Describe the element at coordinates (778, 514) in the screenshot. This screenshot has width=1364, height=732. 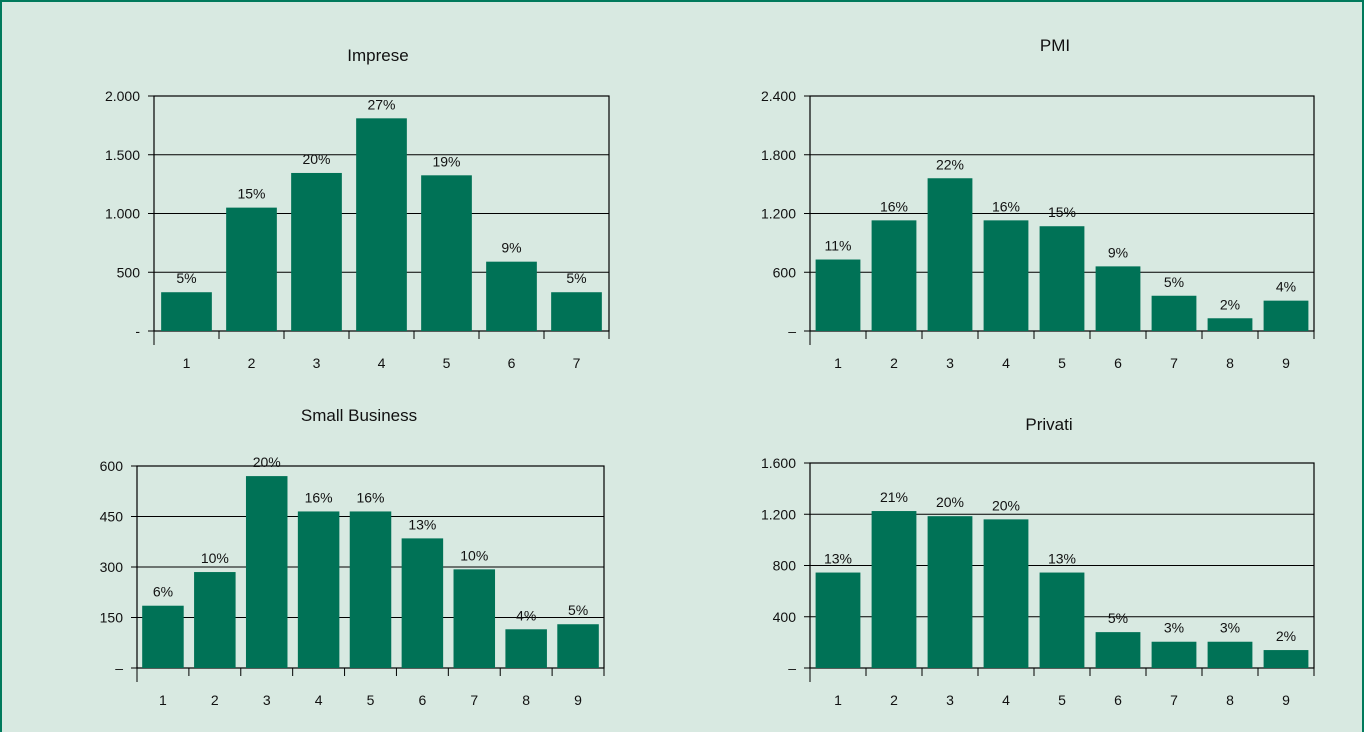
I see `y-tick-label: 1.200` at that location.